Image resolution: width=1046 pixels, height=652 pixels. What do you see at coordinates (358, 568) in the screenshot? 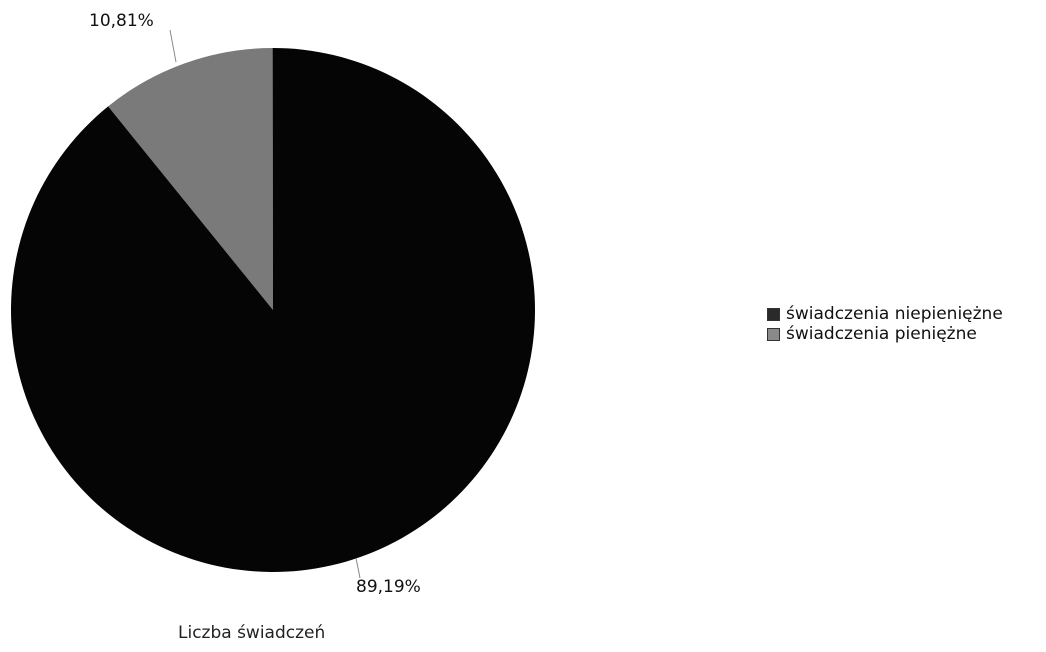
I see `leader-line-niepienizne` at bounding box center [358, 568].